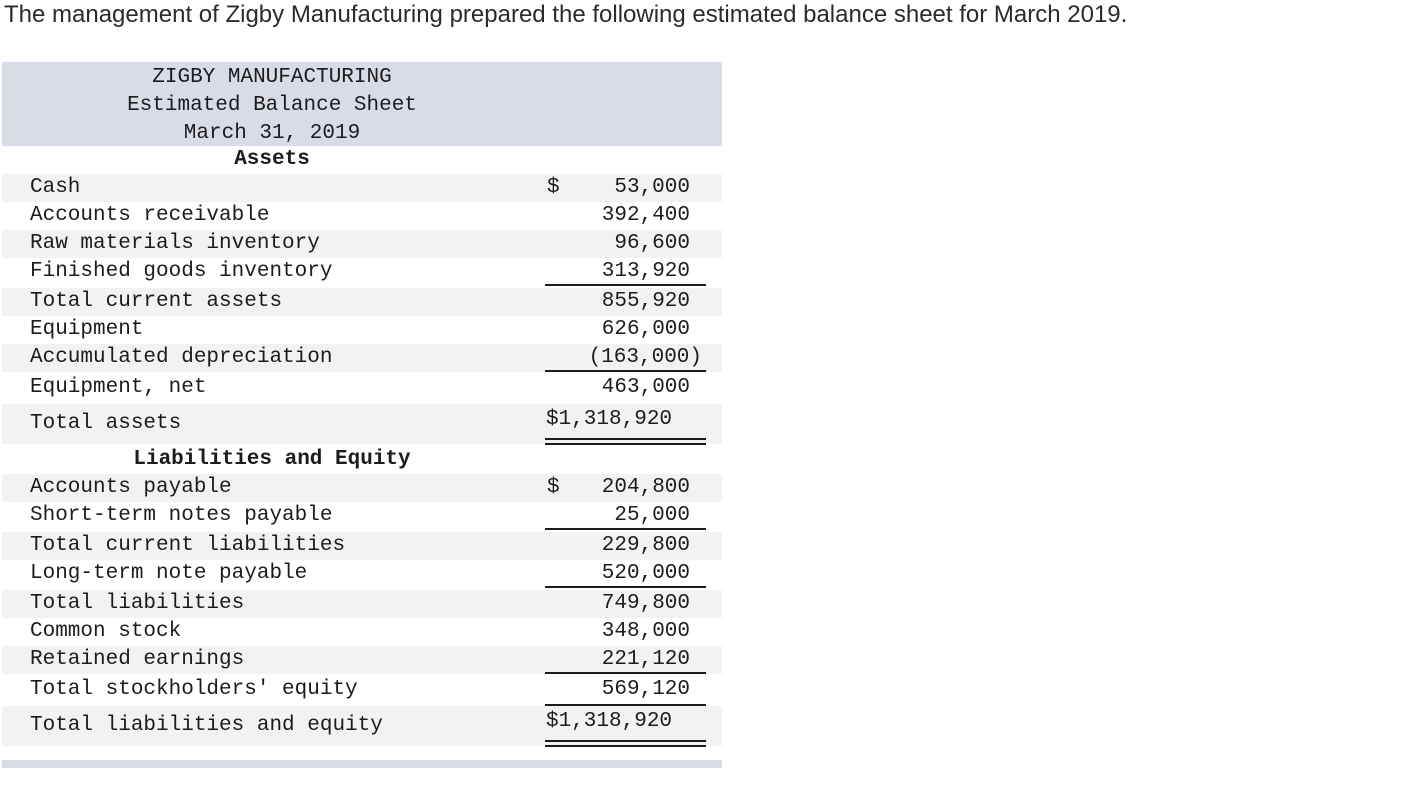 This screenshot has width=1406, height=796. Describe the element at coordinates (118, 387) in the screenshot. I see `row-label: Equipment, net` at that location.